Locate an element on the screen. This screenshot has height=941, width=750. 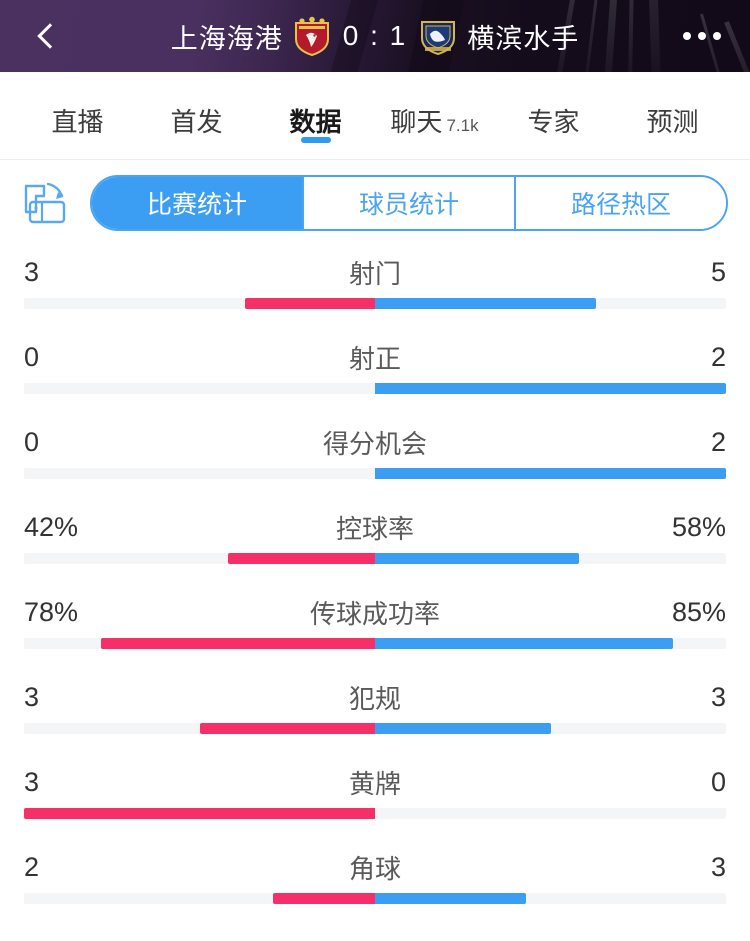
yokohama-marinos-crest-icon is located at coordinates (438, 38).